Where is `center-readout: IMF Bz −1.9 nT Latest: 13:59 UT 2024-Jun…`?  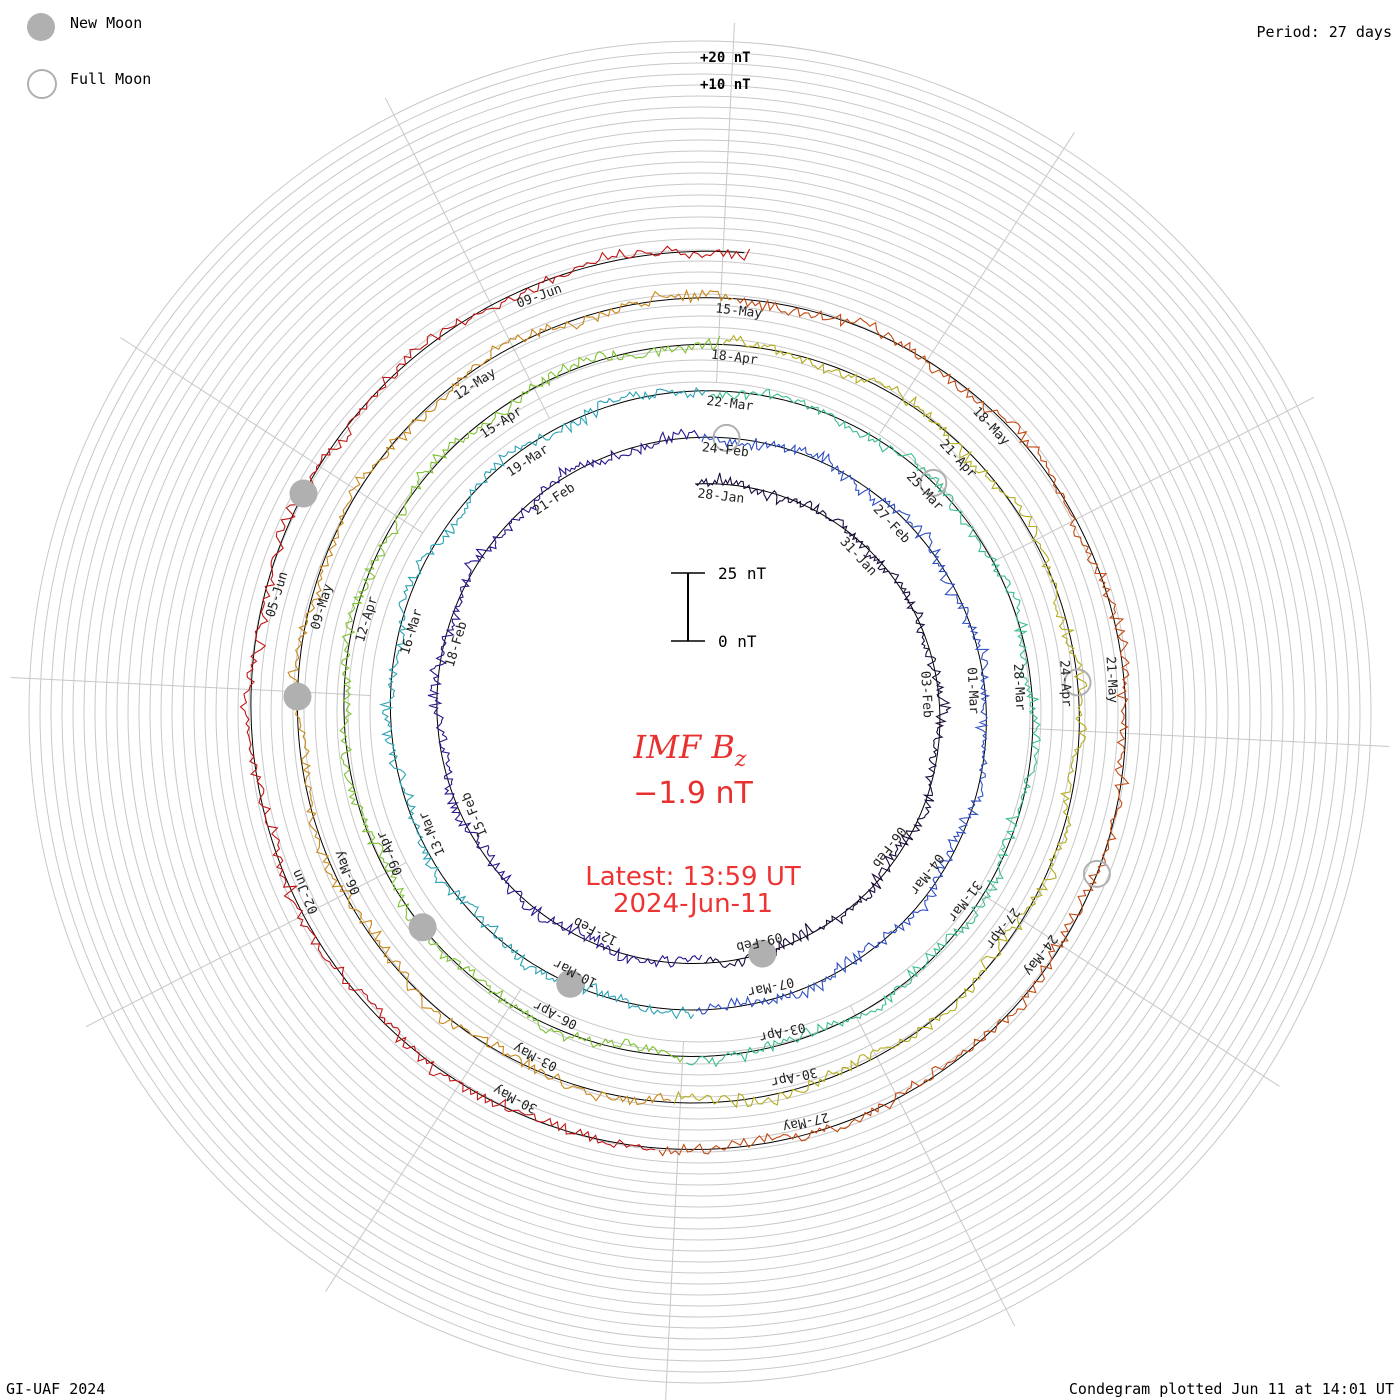 center-readout: IMF Bz −1.9 nT Latest: 13:59 UT 2024-Jun… is located at coordinates (693, 823).